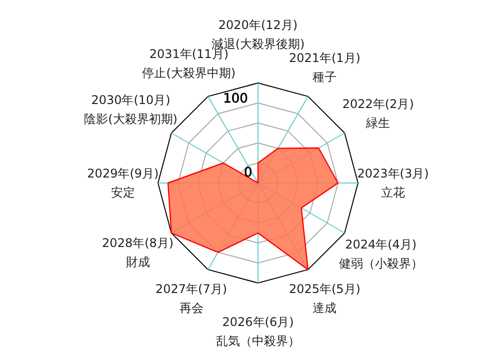 The width and height of the screenshot is (500, 350). What do you see at coordinates (131, 109) in the screenshot?
I see `spoke-label: 2030年(10月) 陰影(大殺界初期)` at bounding box center [131, 109].